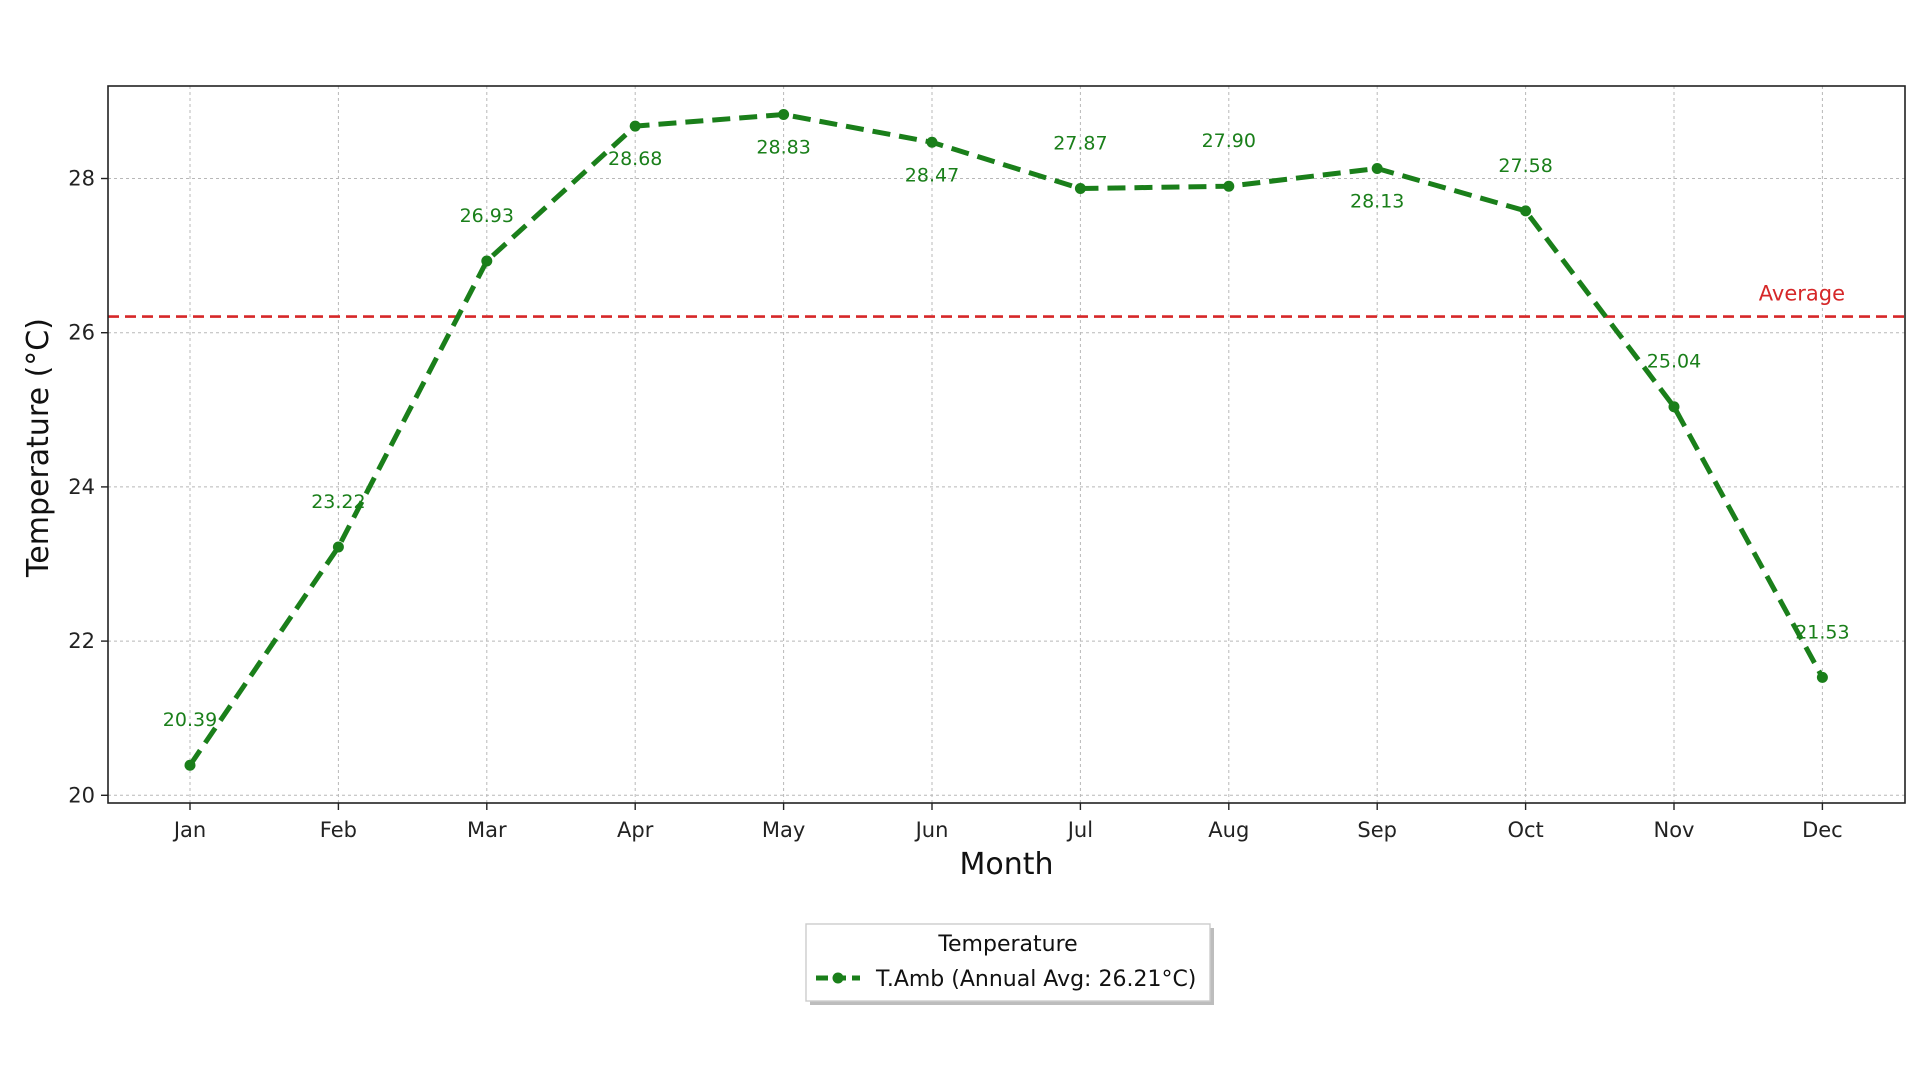 Image resolution: width=1920 pixels, height=1080 pixels. Describe the element at coordinates (81, 333) in the screenshot. I see `y-tick-label: 26` at that location.